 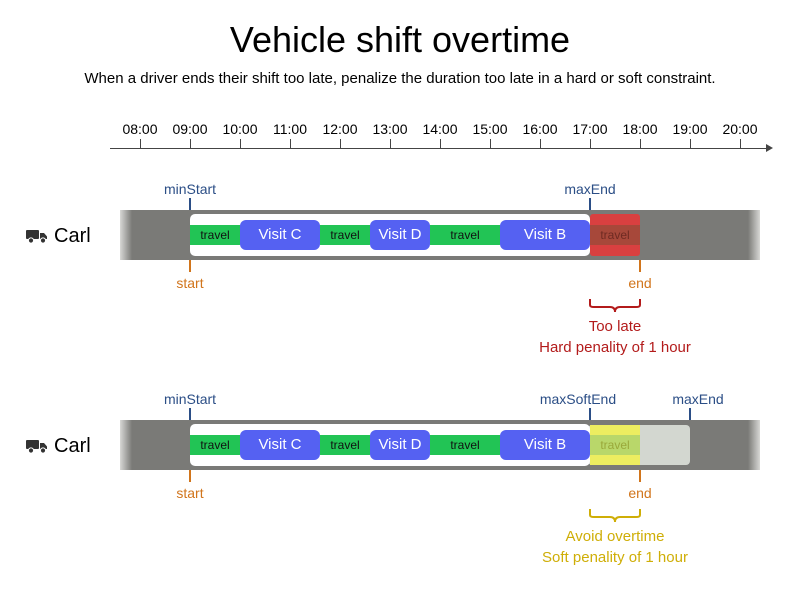 What do you see at coordinates (540, 129) in the screenshot?
I see `tick-label: 16:00` at bounding box center [540, 129].